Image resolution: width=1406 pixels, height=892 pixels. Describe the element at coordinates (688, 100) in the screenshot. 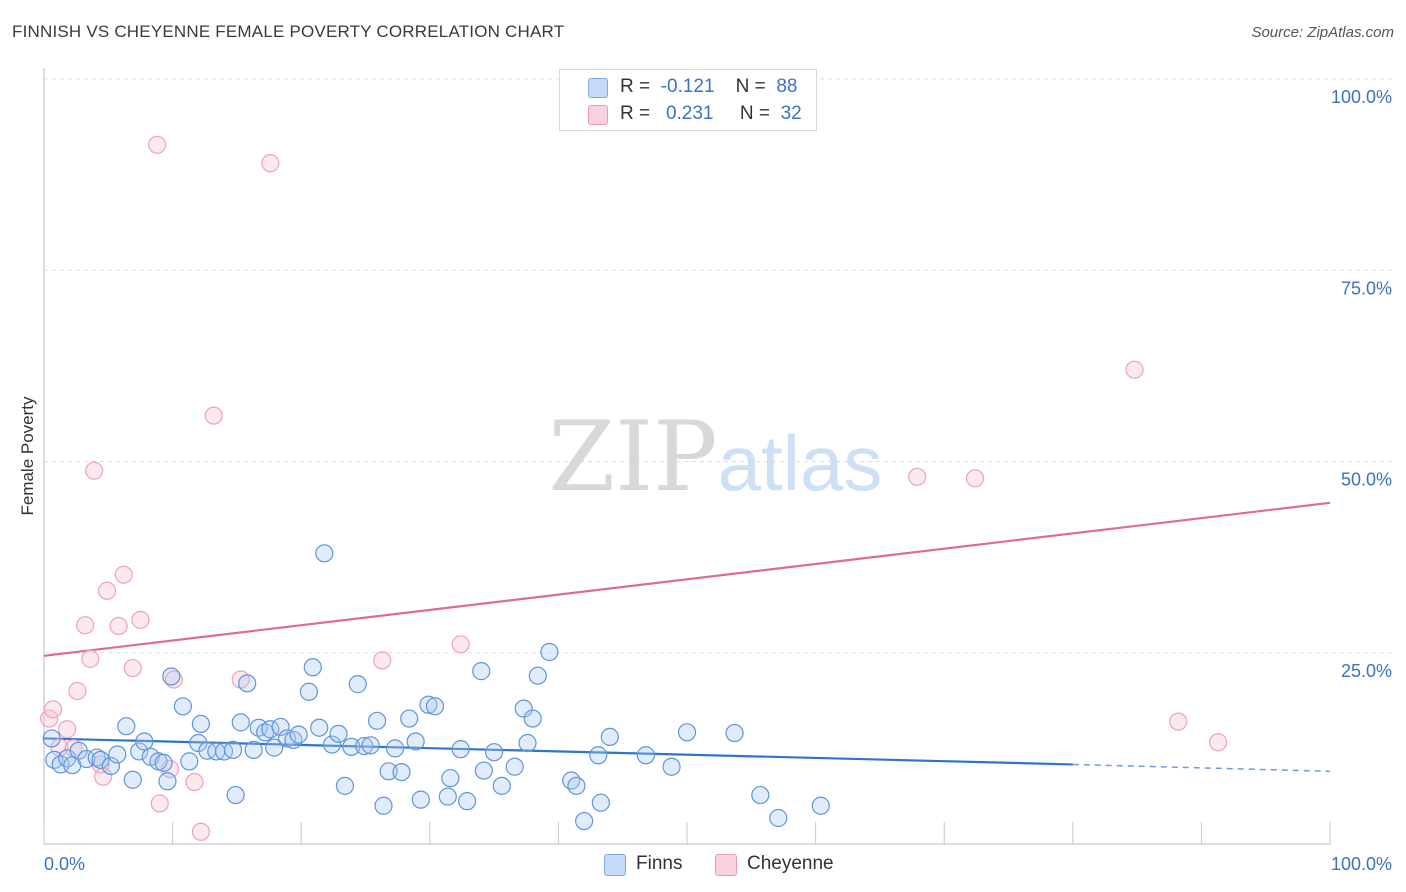

I see `legend: R = -0.121 N = 88 R = 0.231 N = 32` at that location.